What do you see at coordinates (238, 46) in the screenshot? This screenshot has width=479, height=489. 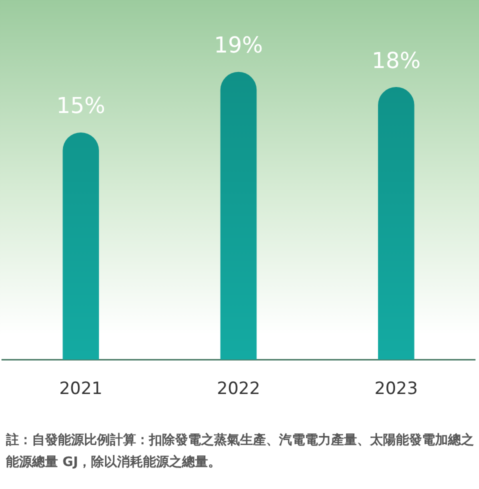 I see `data-label: 19%` at bounding box center [238, 46].